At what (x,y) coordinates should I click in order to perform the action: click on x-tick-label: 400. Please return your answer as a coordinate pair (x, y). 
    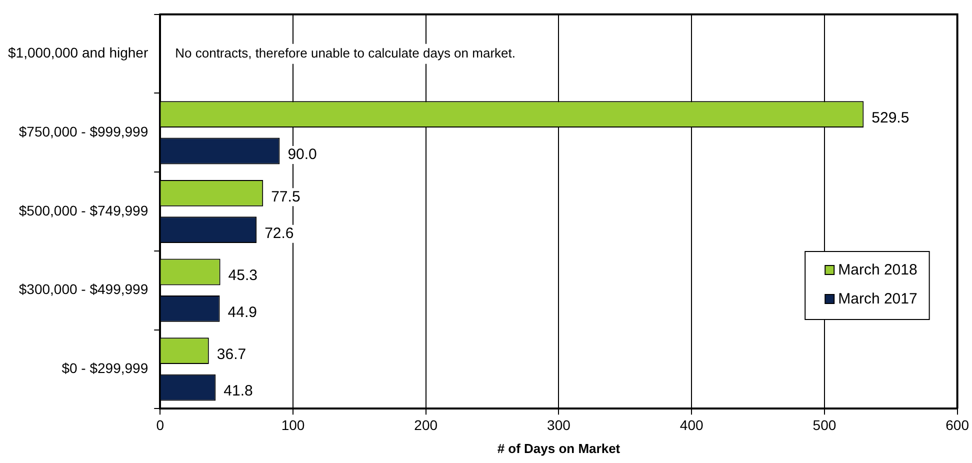
    Looking at the image, I should click on (692, 424).